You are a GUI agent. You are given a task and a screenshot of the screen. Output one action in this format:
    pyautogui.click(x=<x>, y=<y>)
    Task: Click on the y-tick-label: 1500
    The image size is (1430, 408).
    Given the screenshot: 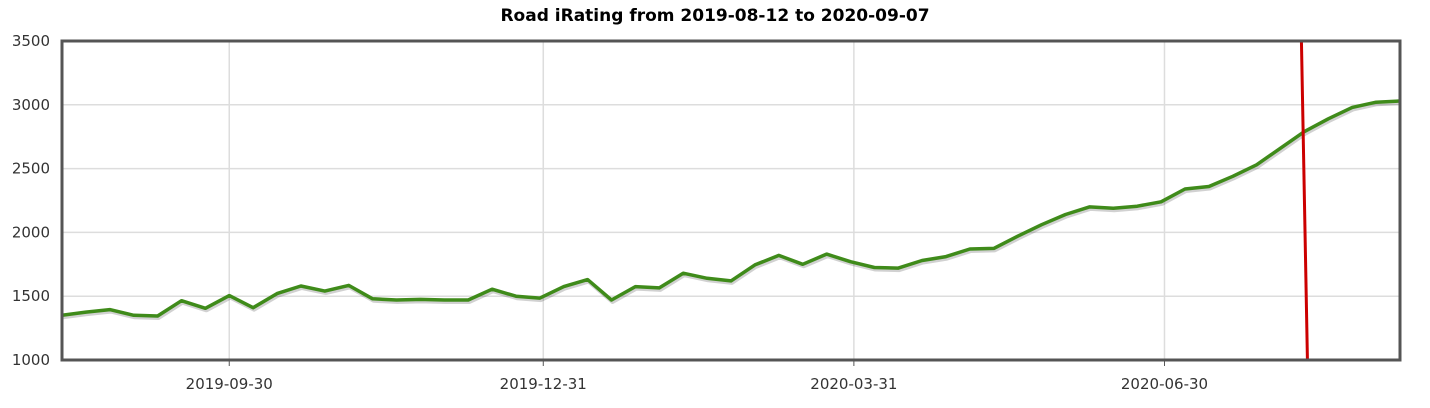 What is the action you would take?
    pyautogui.click(x=31, y=296)
    